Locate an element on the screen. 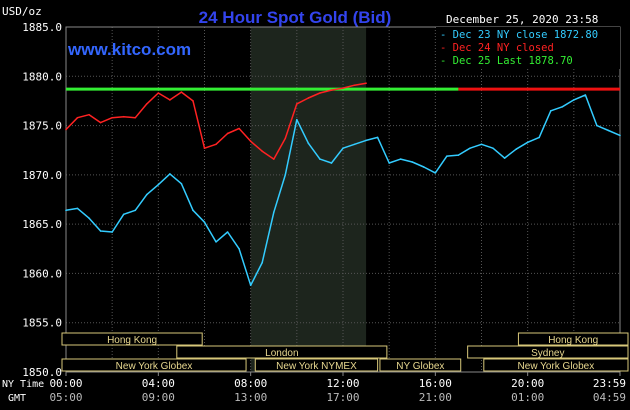  legend-box is located at coordinates (528, 48).